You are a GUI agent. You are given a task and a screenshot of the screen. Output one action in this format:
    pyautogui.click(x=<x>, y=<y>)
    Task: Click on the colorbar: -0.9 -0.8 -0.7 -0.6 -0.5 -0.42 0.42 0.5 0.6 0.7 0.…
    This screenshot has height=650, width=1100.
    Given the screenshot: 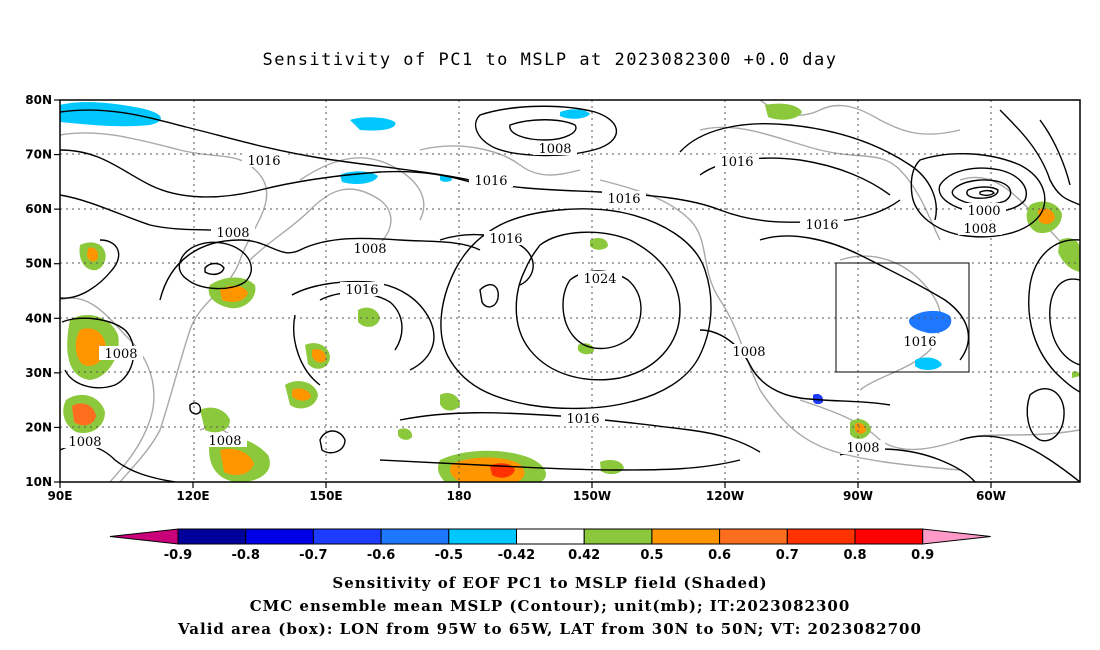 What is the action you would take?
    pyautogui.click(x=550, y=545)
    